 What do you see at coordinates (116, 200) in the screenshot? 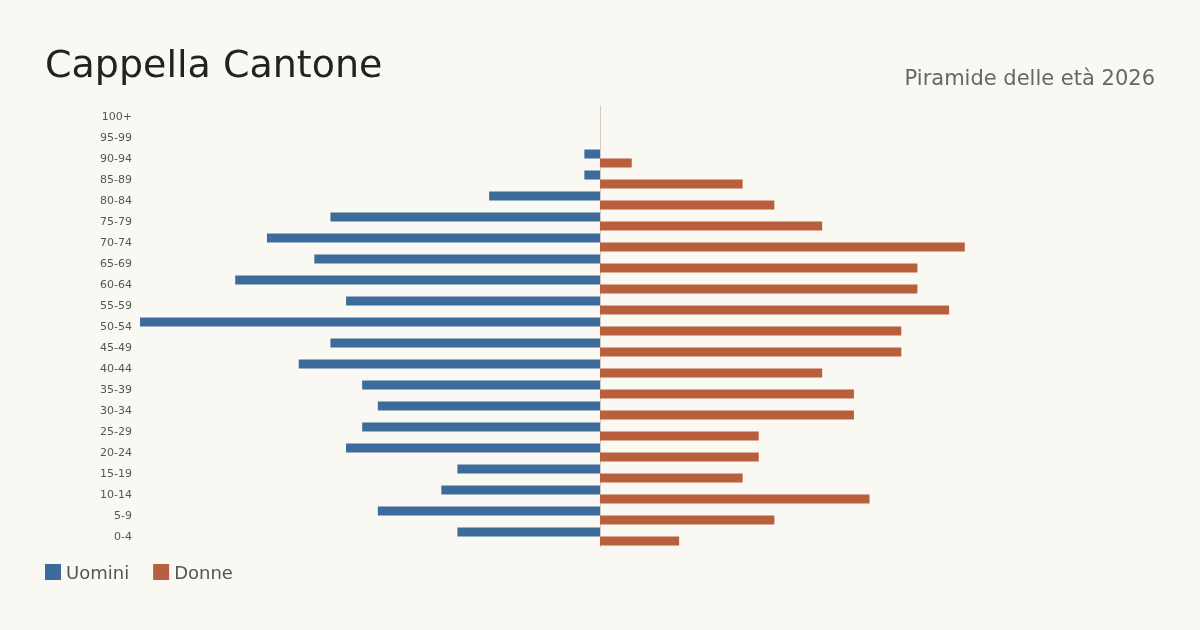
I see `y-tick-label: 80-84` at bounding box center [116, 200].